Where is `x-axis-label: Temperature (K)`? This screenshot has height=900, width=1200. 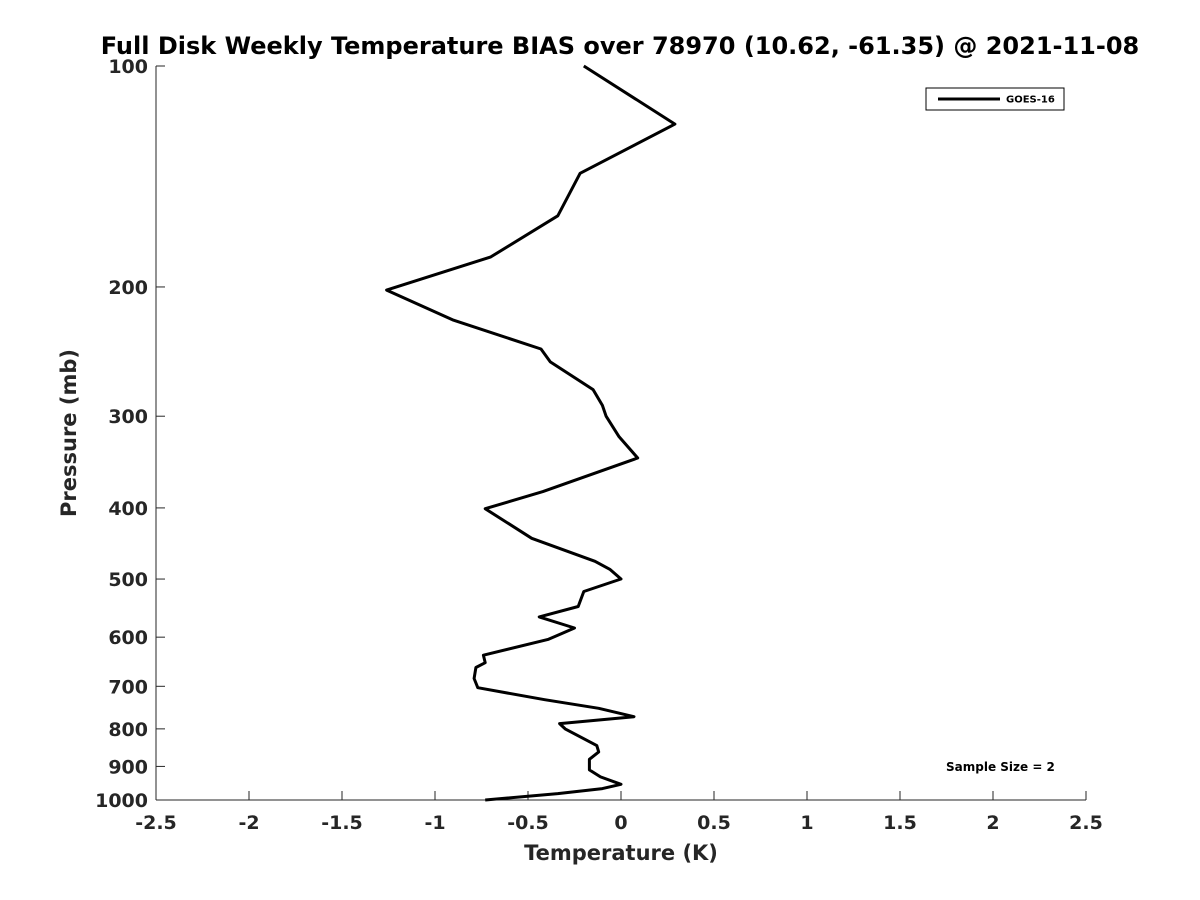 x-axis-label: Temperature (K) is located at coordinates (621, 853).